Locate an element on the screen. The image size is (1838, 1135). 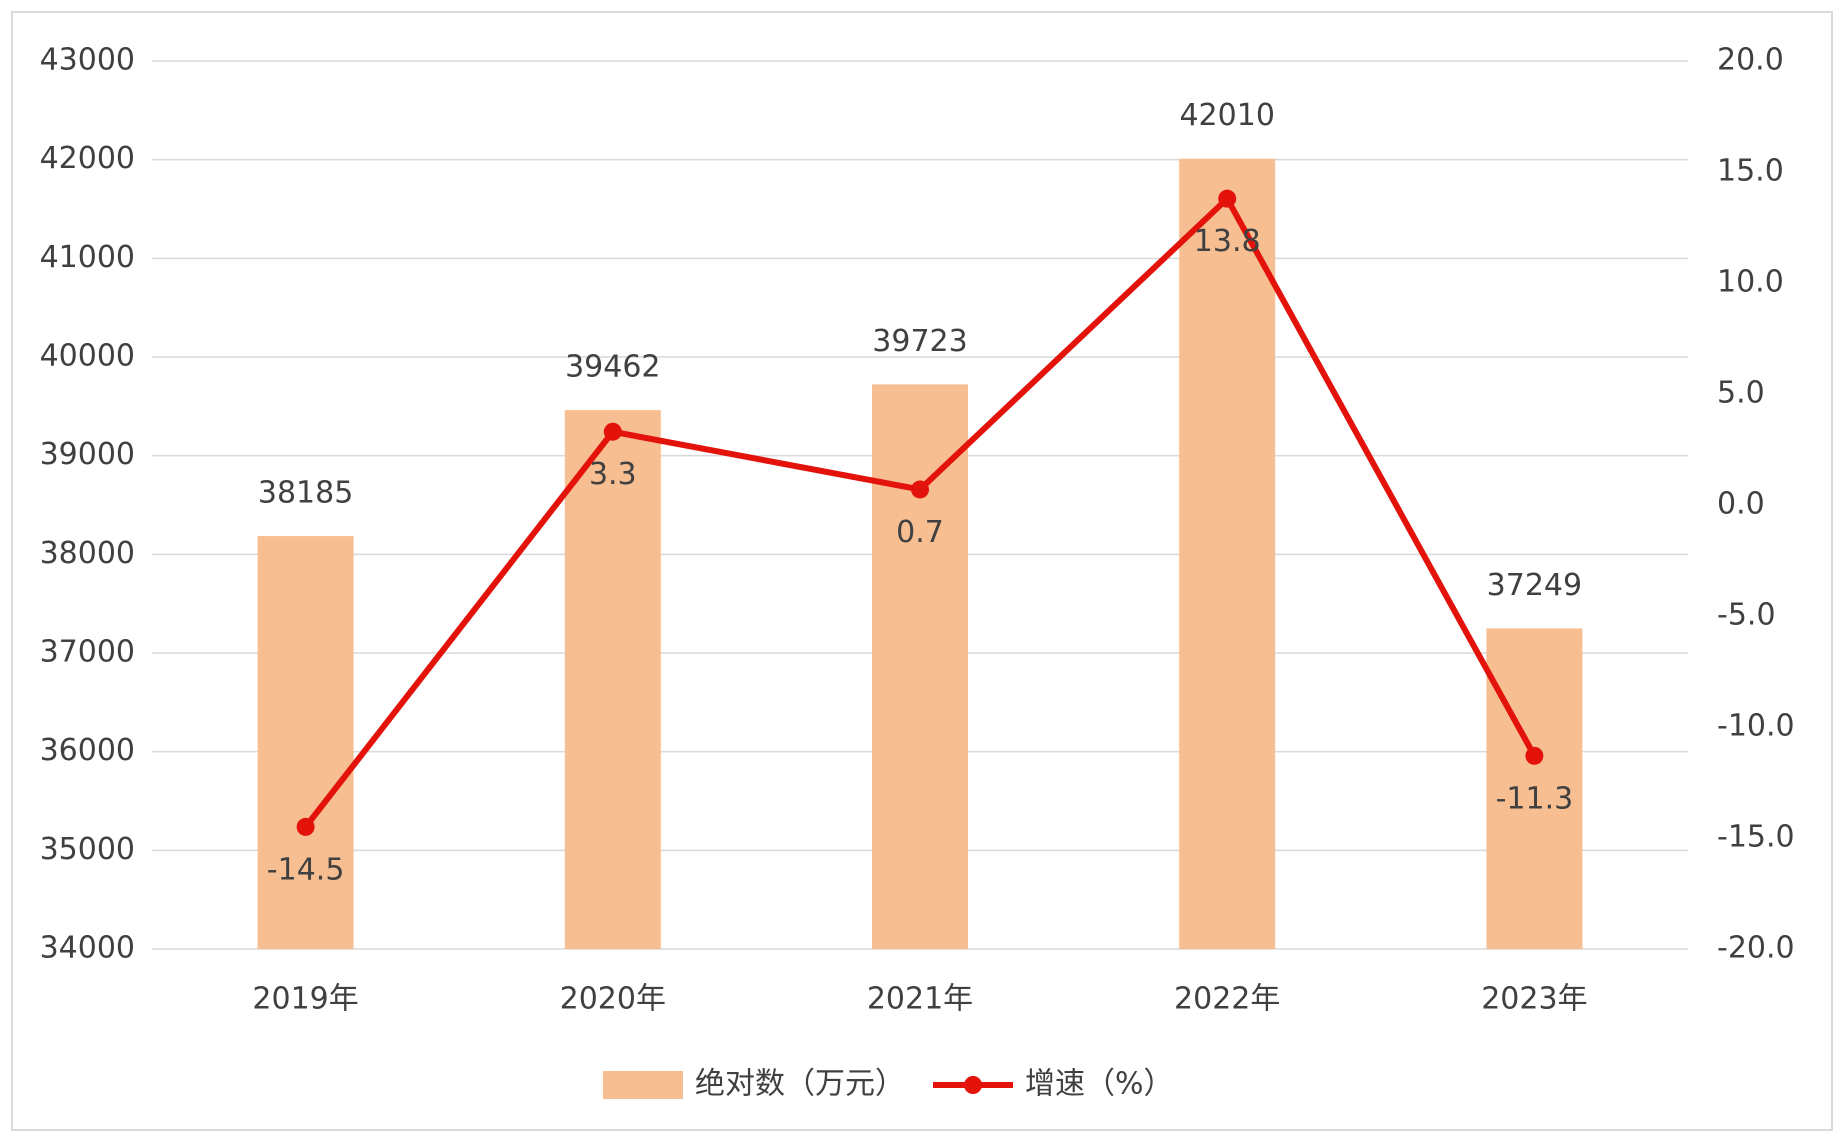
line-value-label: 13.8 is located at coordinates (1227, 241).